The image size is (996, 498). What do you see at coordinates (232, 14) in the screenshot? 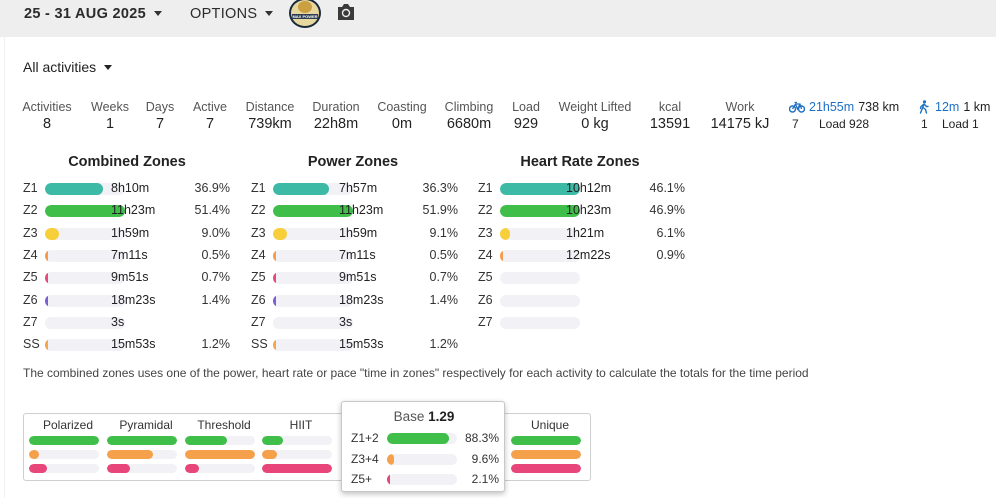
I see `options-menu: OPTIONS` at bounding box center [232, 14].